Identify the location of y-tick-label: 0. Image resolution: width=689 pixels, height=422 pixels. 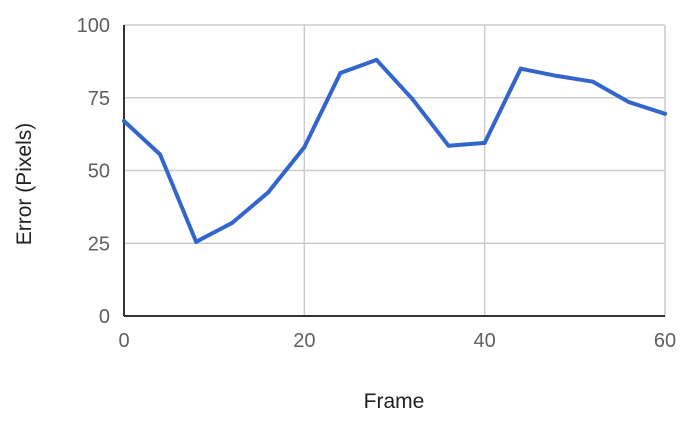
(104, 317).